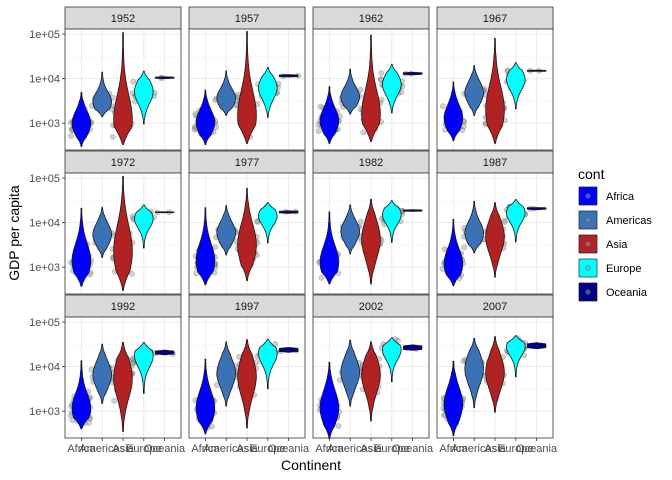 The height and width of the screenshot is (480, 672). I want to click on legend-label: Africa, so click(620, 197).